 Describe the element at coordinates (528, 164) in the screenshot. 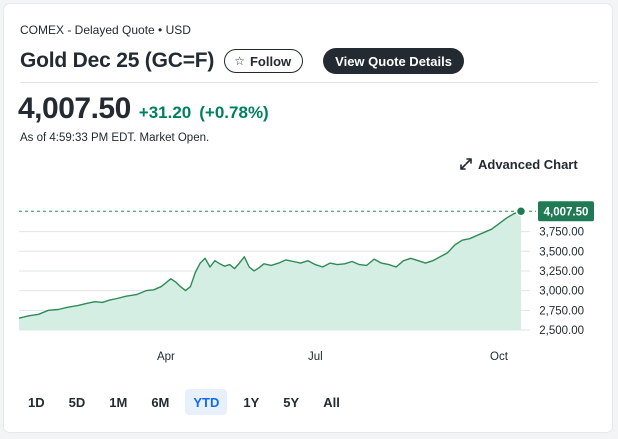

I see `advanced-chart-label: Advanced Chart` at that location.